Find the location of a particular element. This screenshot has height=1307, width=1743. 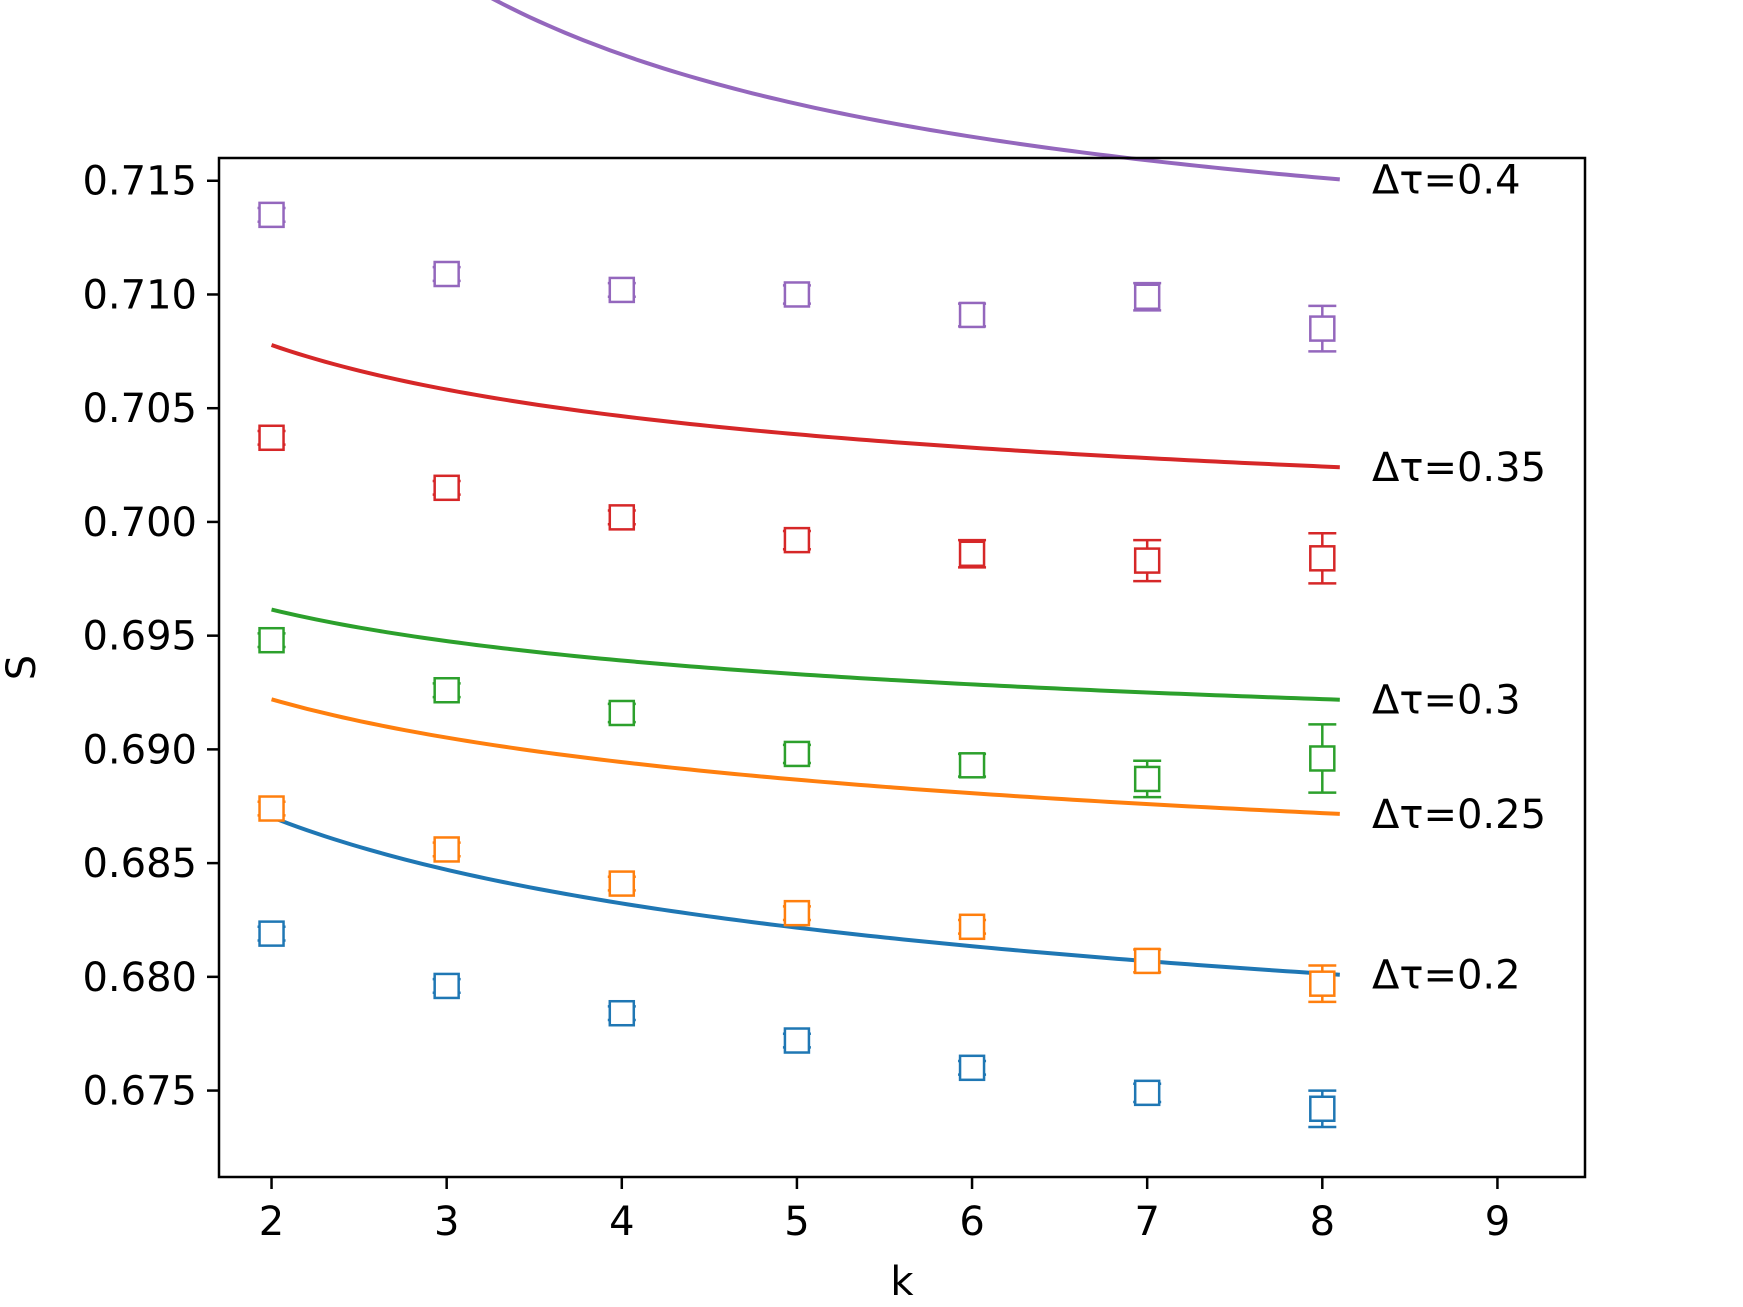

y-tick-label-0.685: 0.685 is located at coordinates (139, 864).